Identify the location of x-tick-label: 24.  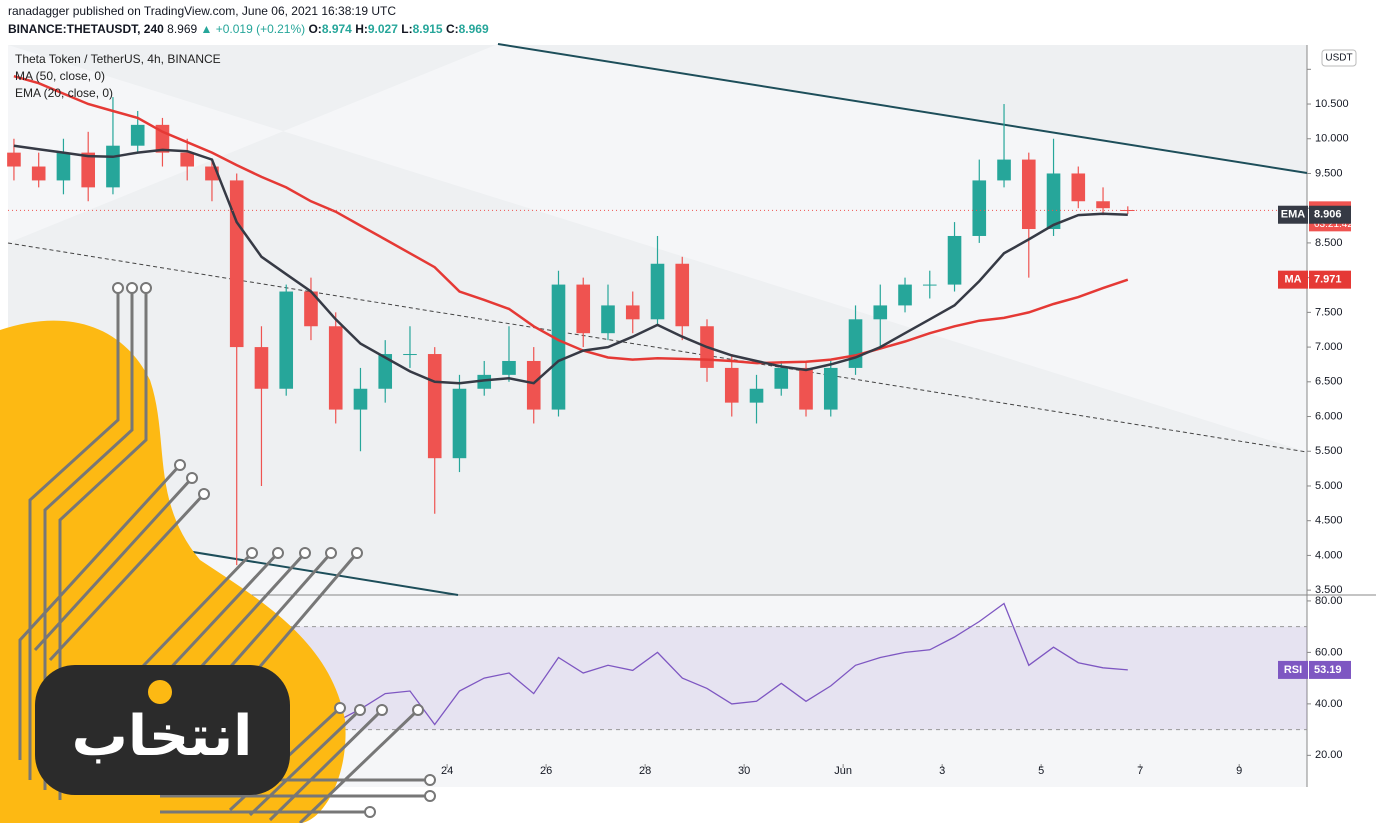
(447, 771).